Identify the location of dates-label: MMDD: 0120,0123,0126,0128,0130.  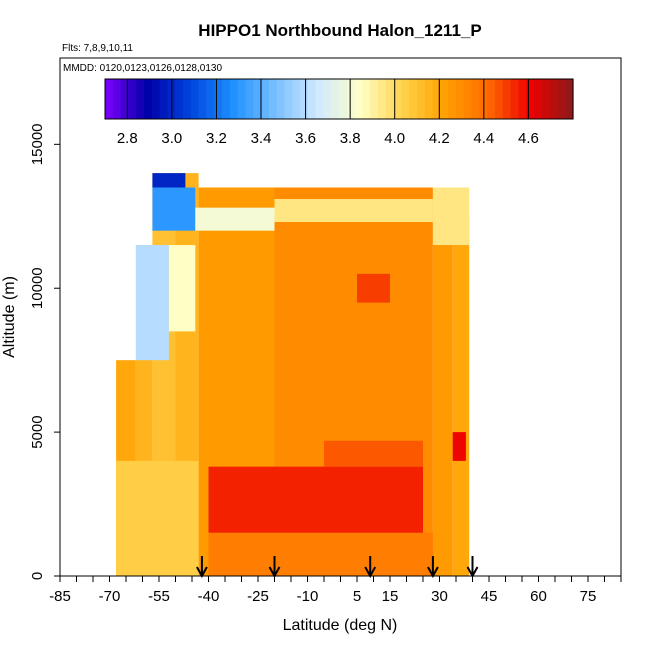
(142, 68).